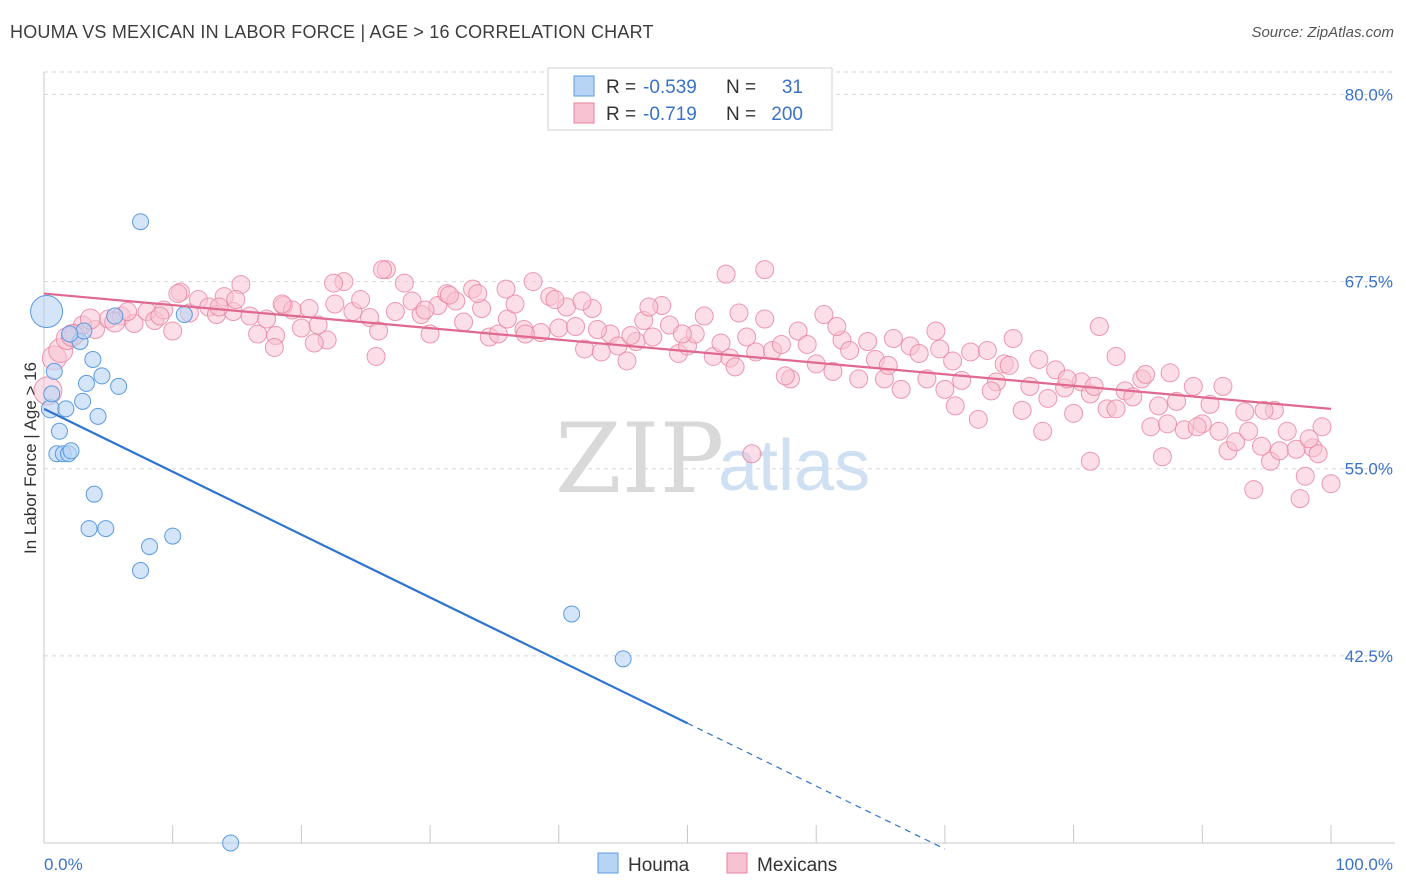 The image size is (1406, 892). What do you see at coordinates (1369, 656) in the screenshot?
I see `y-tick-label: 42.5%` at bounding box center [1369, 656].